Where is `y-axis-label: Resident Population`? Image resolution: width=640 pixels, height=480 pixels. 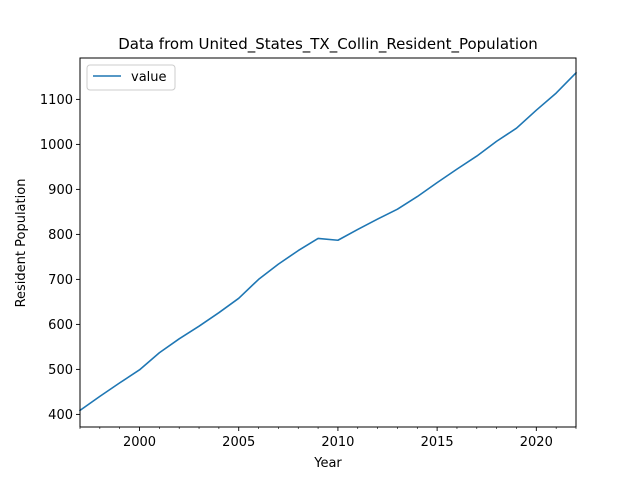 y-axis-label: Resident Population is located at coordinates (21, 243).